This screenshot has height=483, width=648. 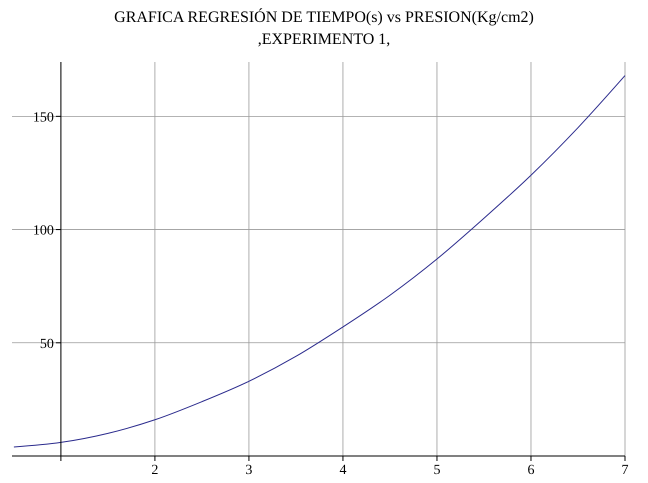 I want to click on x-tick-label: 3, so click(x=248, y=470).